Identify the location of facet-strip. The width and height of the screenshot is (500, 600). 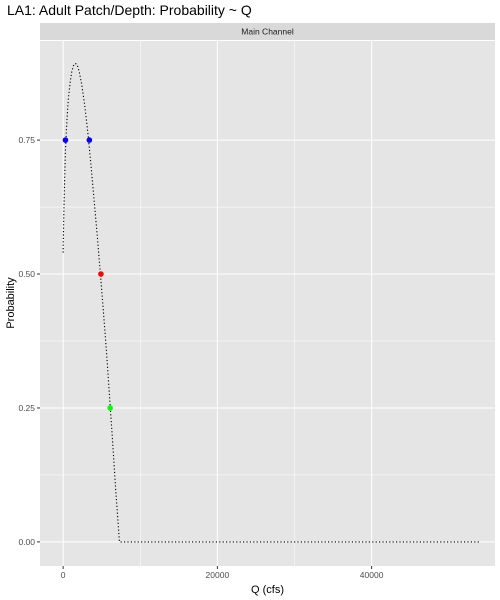
(267, 31).